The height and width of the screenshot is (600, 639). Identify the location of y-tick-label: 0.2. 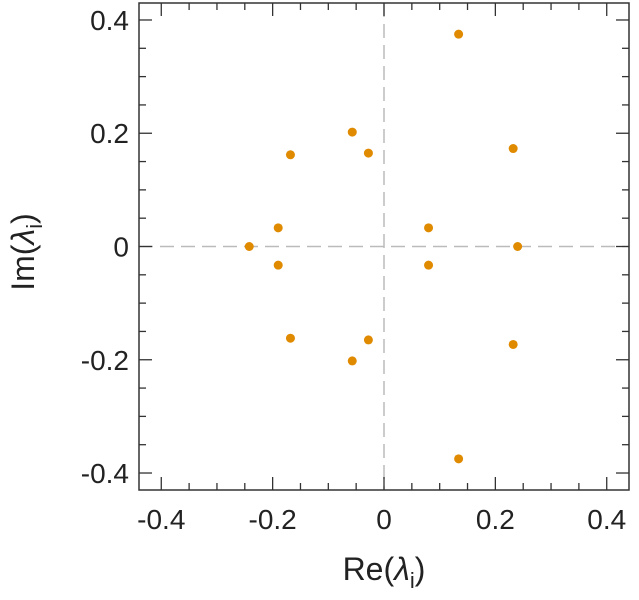
(109, 133).